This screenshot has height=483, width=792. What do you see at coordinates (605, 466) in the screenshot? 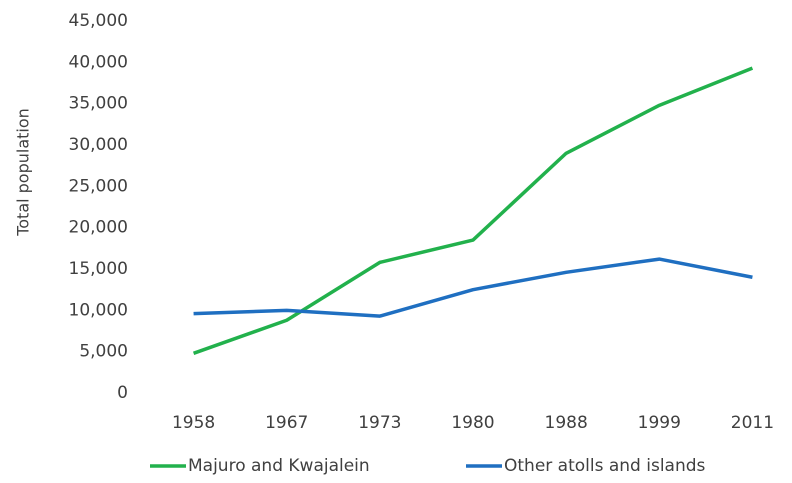
I see `legend-label: Other atolls and islands` at bounding box center [605, 466].